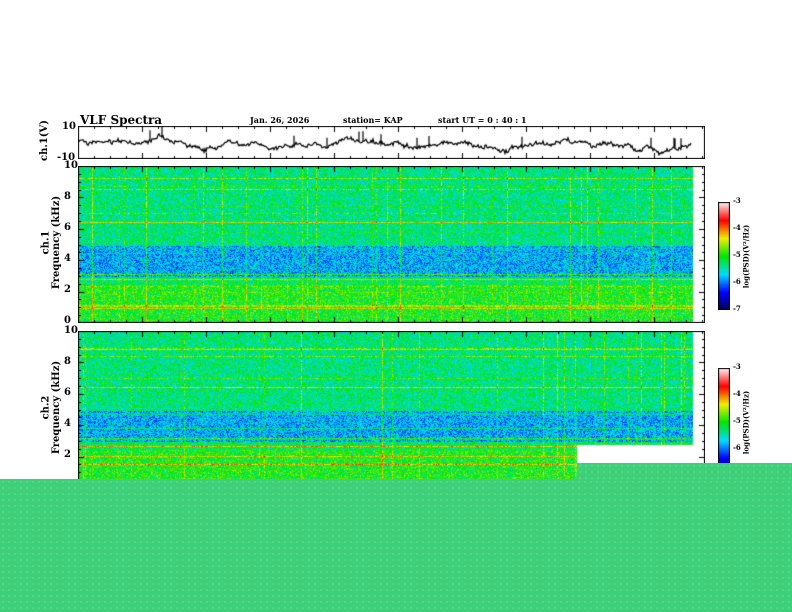  I want to click on colorbar2-tick: -6, so click(737, 447).